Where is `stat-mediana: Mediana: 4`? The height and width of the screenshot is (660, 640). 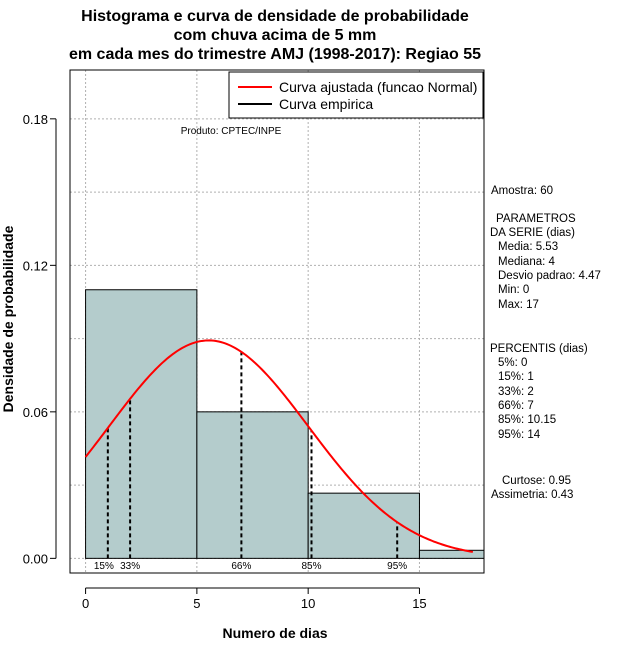 stat-mediana: Mediana: 4 is located at coordinates (527, 262).